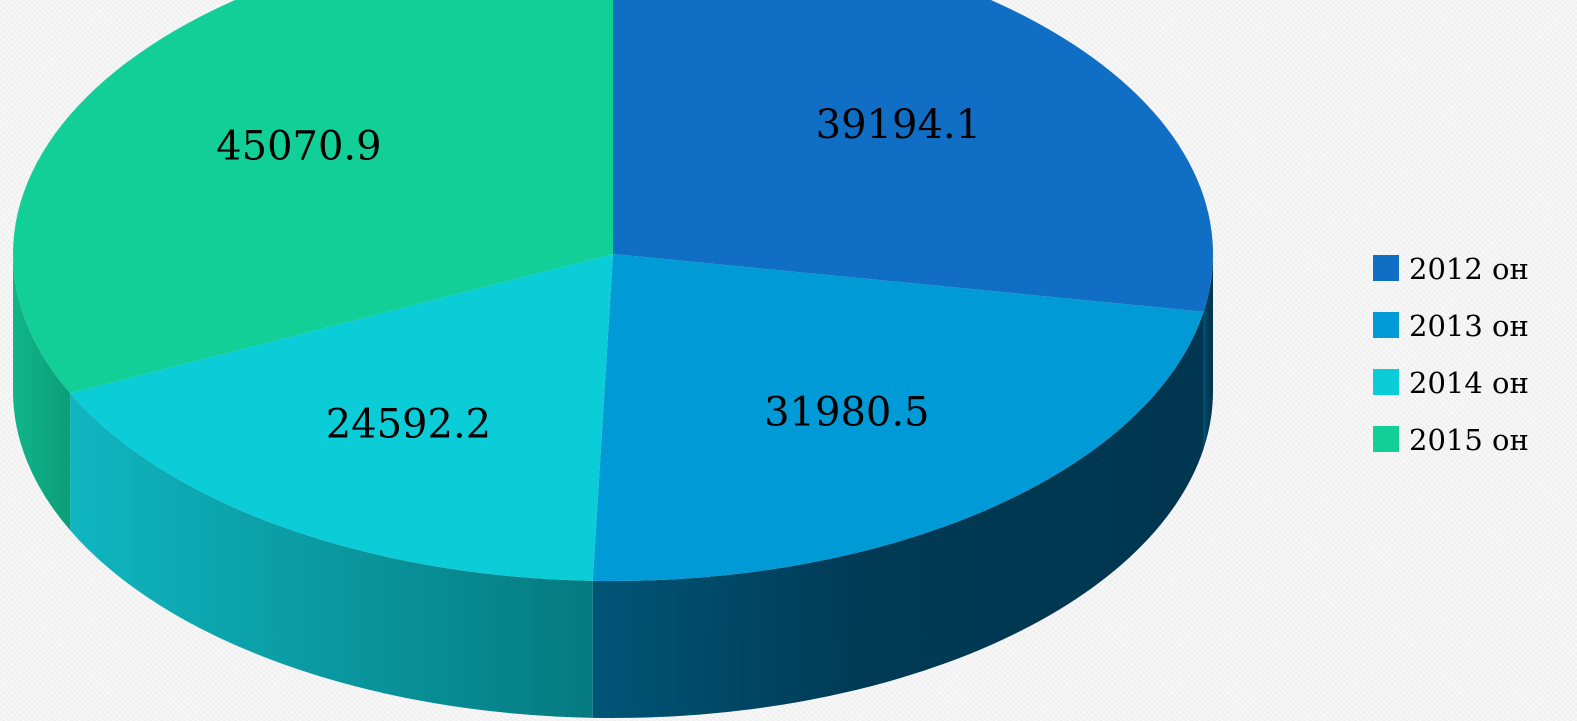  Describe the element at coordinates (1469, 326) in the screenshot. I see `legend-label: 2013 он` at that location.